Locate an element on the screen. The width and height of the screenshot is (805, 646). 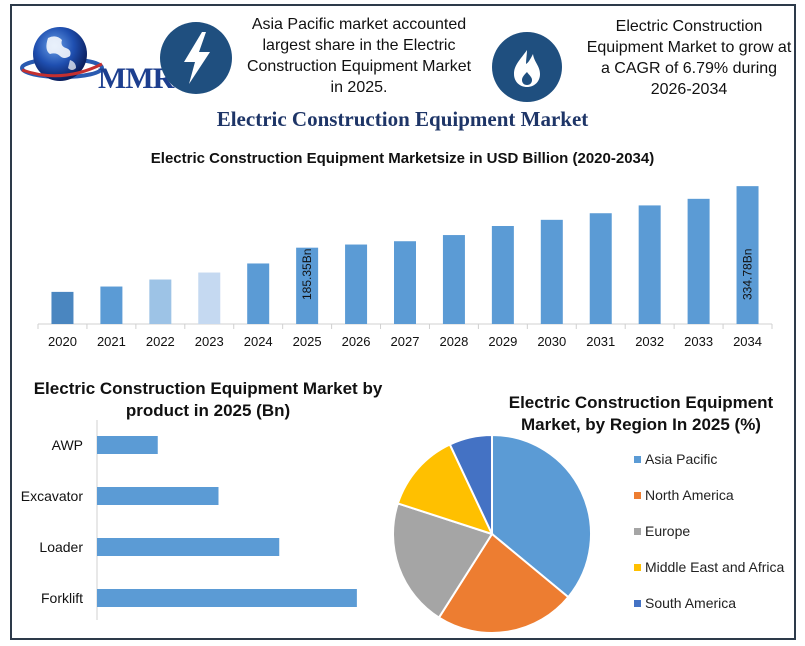
x-tick-label: 2026 is located at coordinates (356, 341).